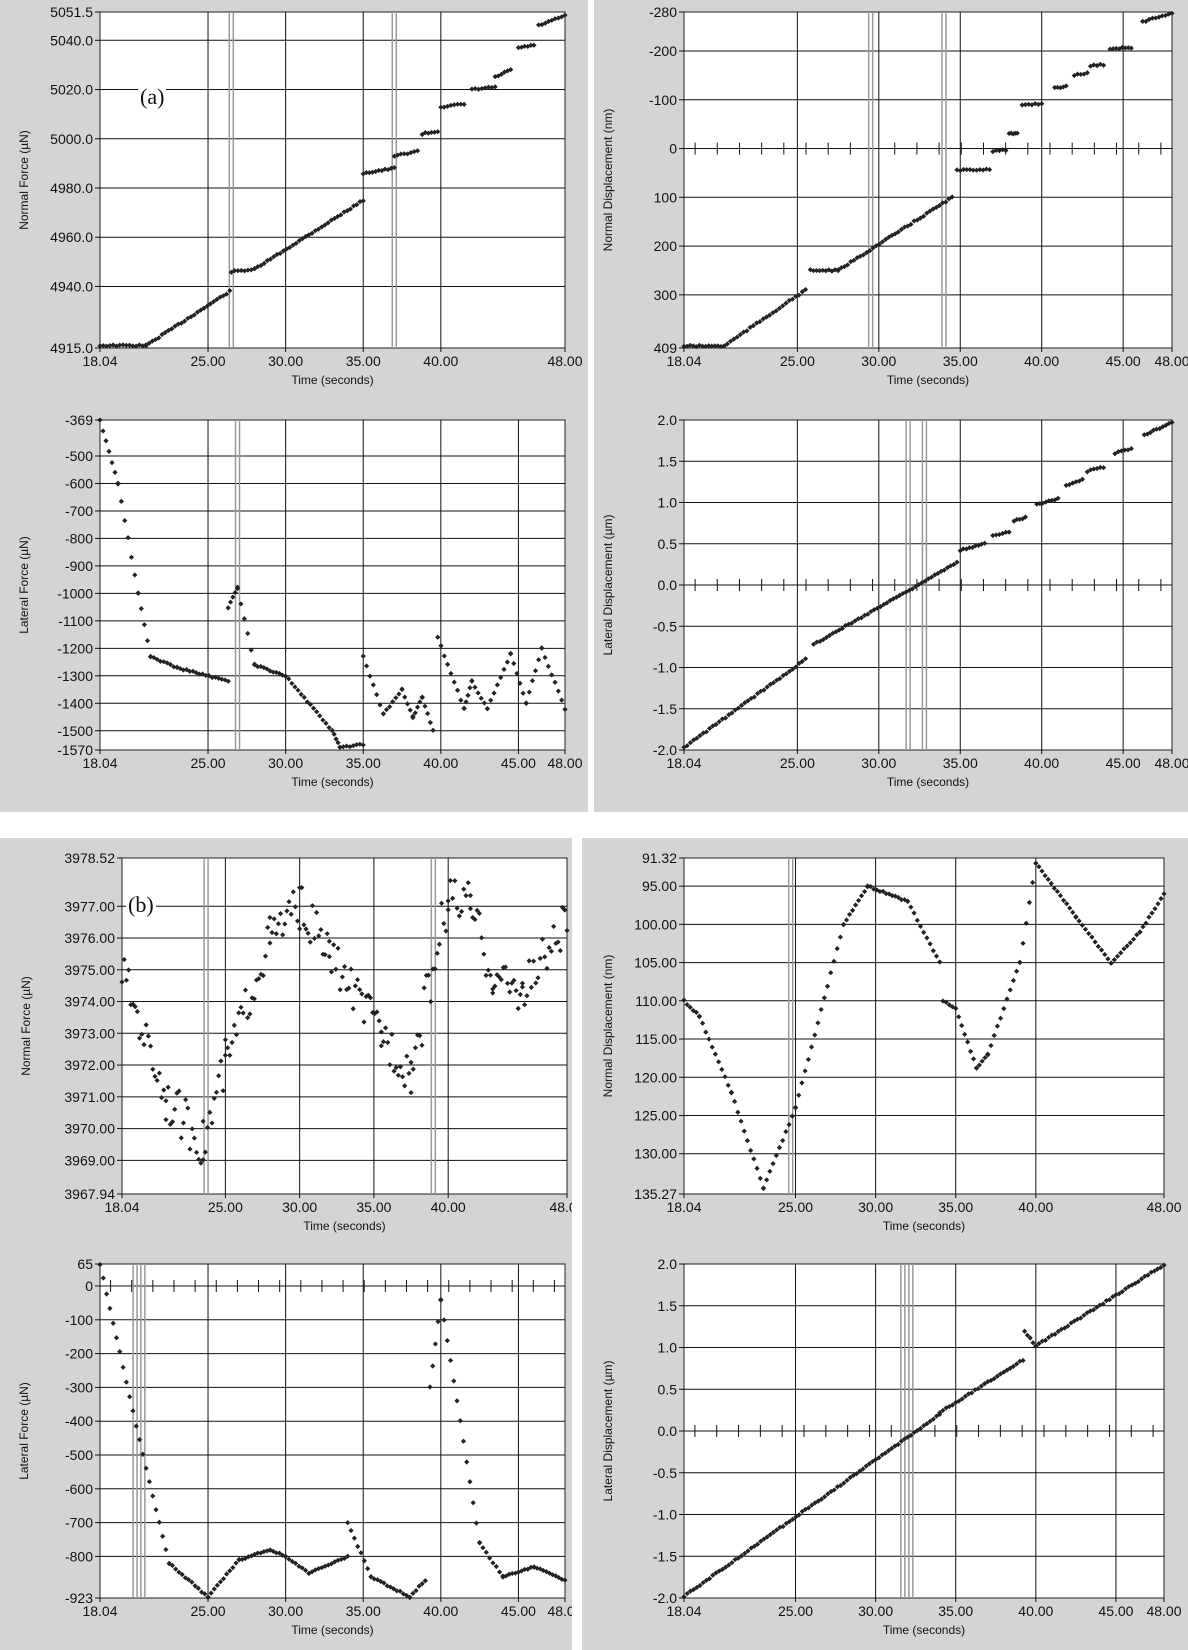  Describe the element at coordinates (89, 906) in the screenshot. I see `y-tick-label: 3977.00` at that location.